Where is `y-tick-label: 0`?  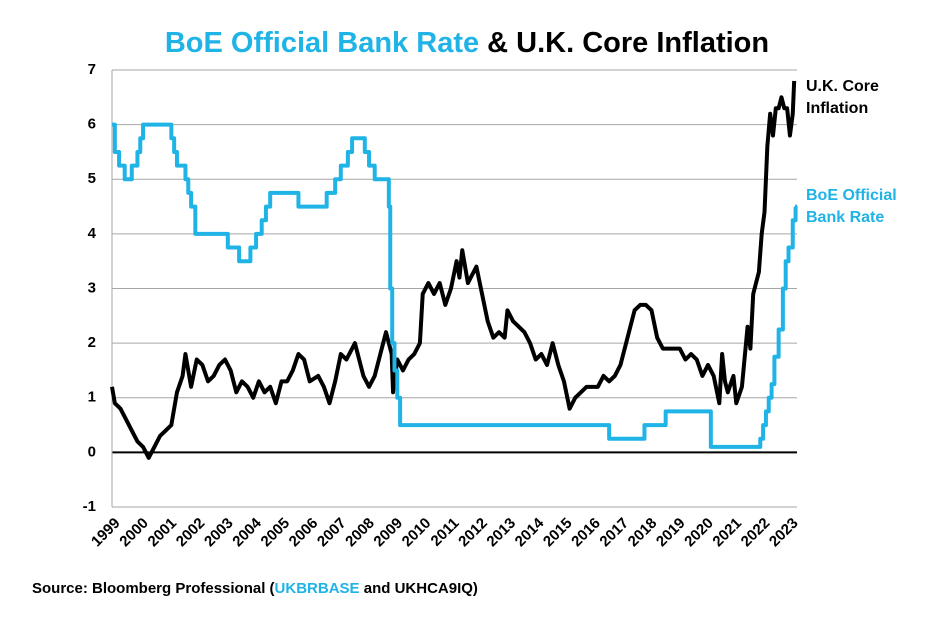
y-tick-label: 0 is located at coordinates (92, 451).